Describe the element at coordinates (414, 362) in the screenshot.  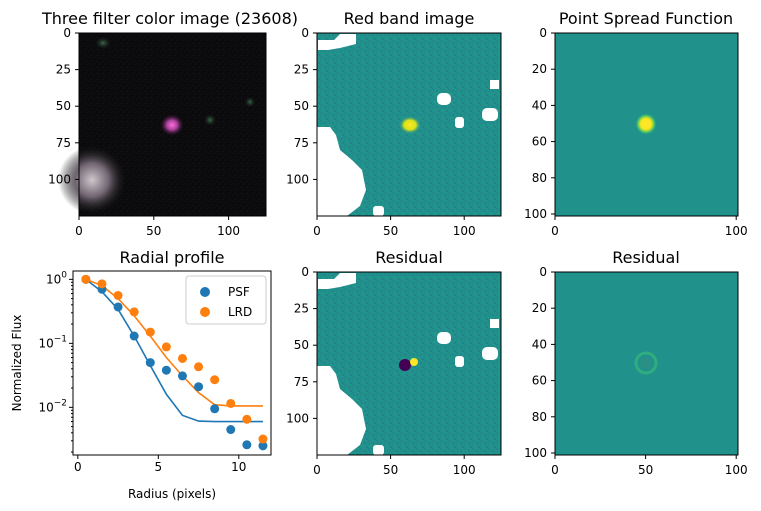
I see `residual-positive` at that location.